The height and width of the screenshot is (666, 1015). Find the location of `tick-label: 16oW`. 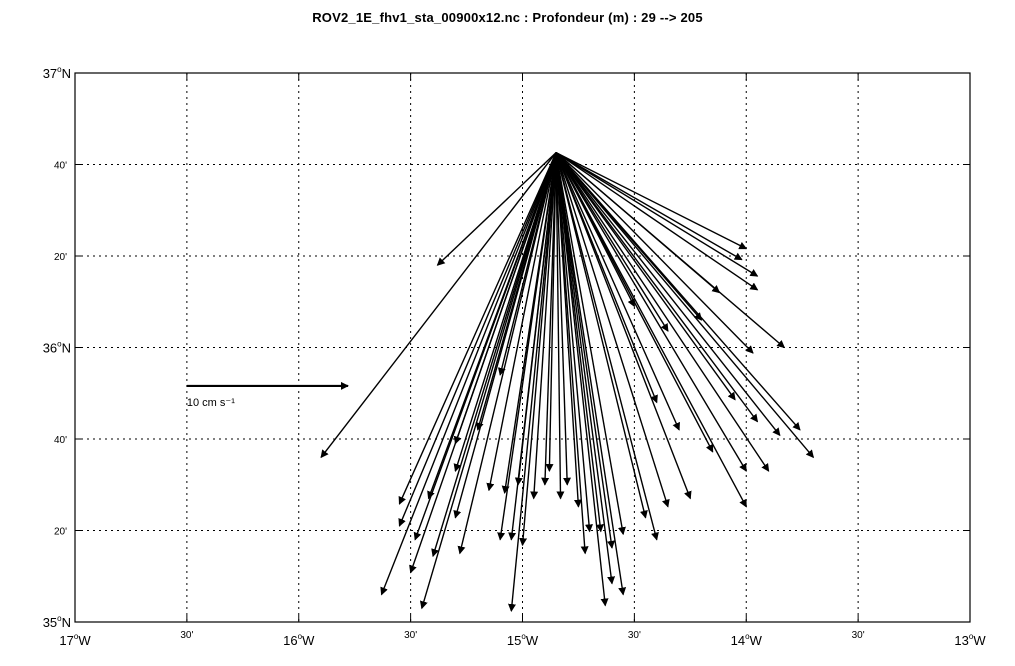

tick-label: 16oW is located at coordinates (299, 640).